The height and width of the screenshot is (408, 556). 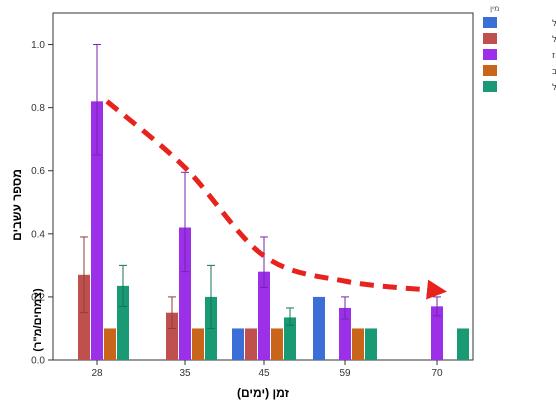 I want to click on x-tick-label: 45, so click(x=264, y=373).